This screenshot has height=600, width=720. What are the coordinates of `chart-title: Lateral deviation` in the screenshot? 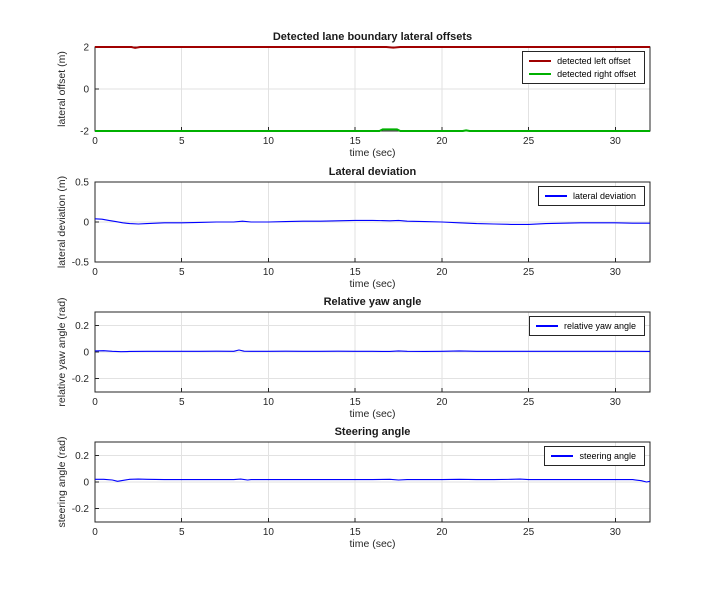 It's located at (372, 172).